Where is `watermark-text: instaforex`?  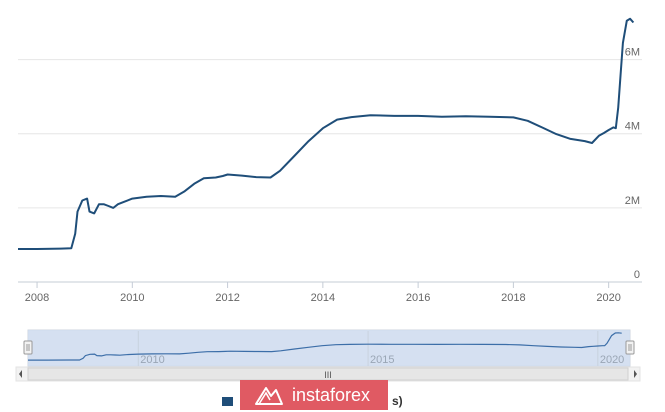
watermark-text: instaforex is located at coordinates (331, 395).